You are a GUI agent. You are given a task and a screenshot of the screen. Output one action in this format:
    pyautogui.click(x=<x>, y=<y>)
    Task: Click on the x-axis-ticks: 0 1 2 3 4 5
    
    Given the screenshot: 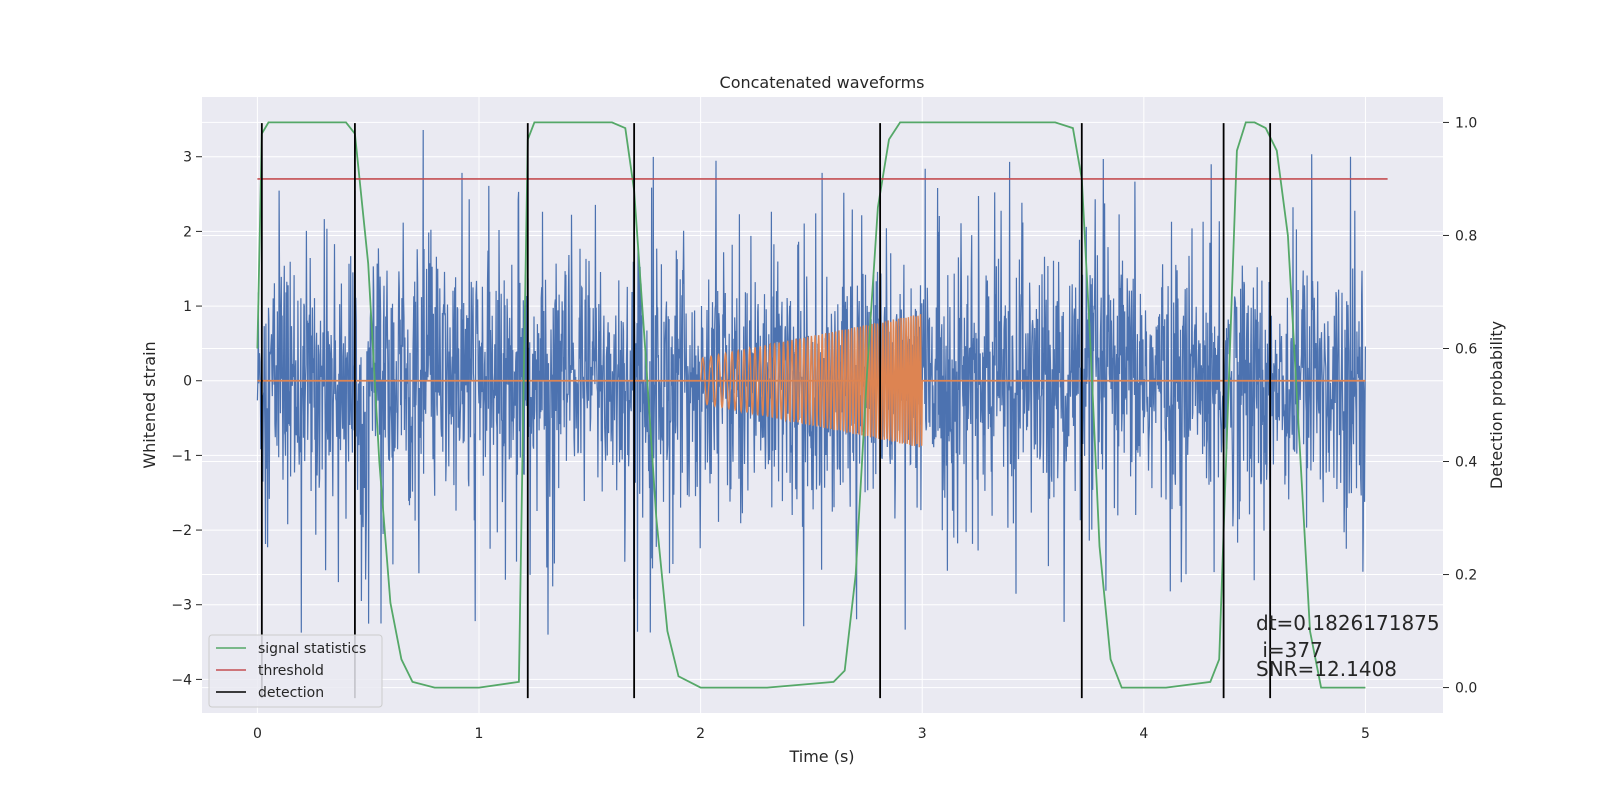 What is the action you would take?
    pyautogui.click(x=811, y=734)
    